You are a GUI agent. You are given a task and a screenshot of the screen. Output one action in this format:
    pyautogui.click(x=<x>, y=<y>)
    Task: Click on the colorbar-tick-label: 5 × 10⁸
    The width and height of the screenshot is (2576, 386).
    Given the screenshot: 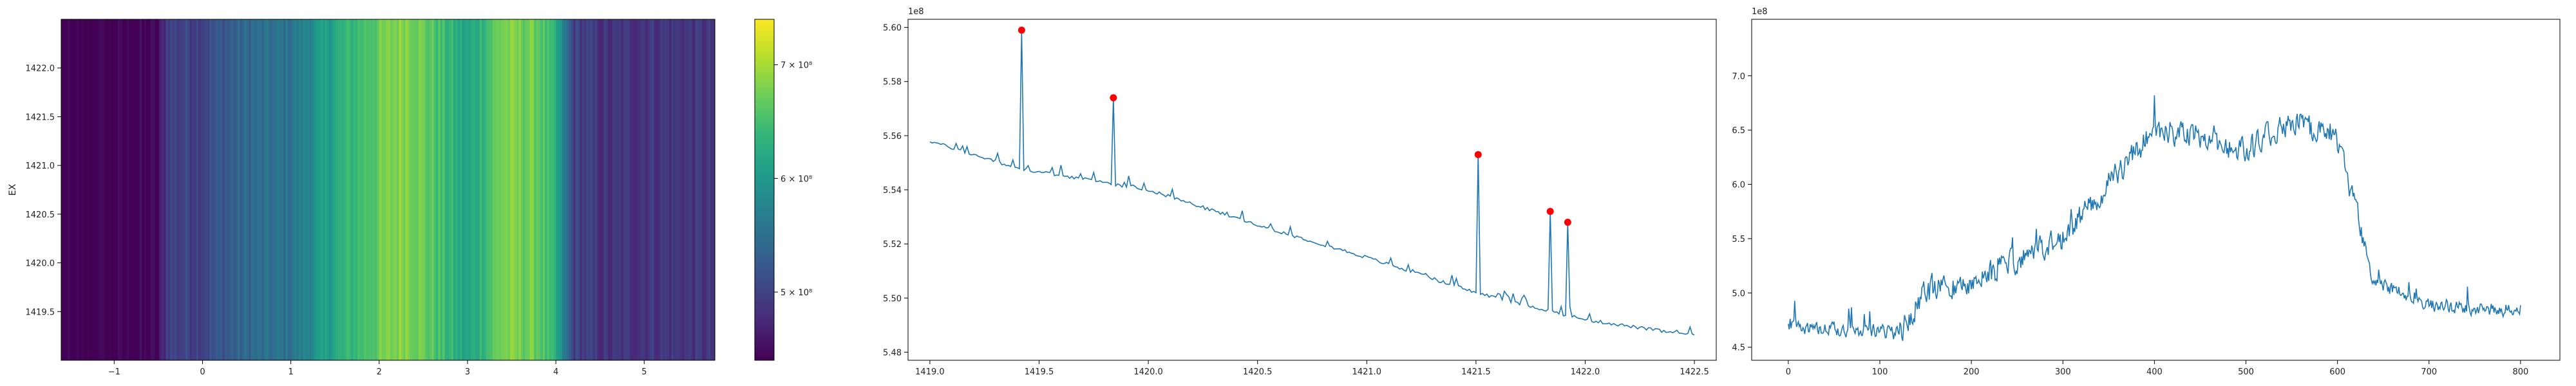 What is the action you would take?
    pyautogui.click(x=796, y=293)
    